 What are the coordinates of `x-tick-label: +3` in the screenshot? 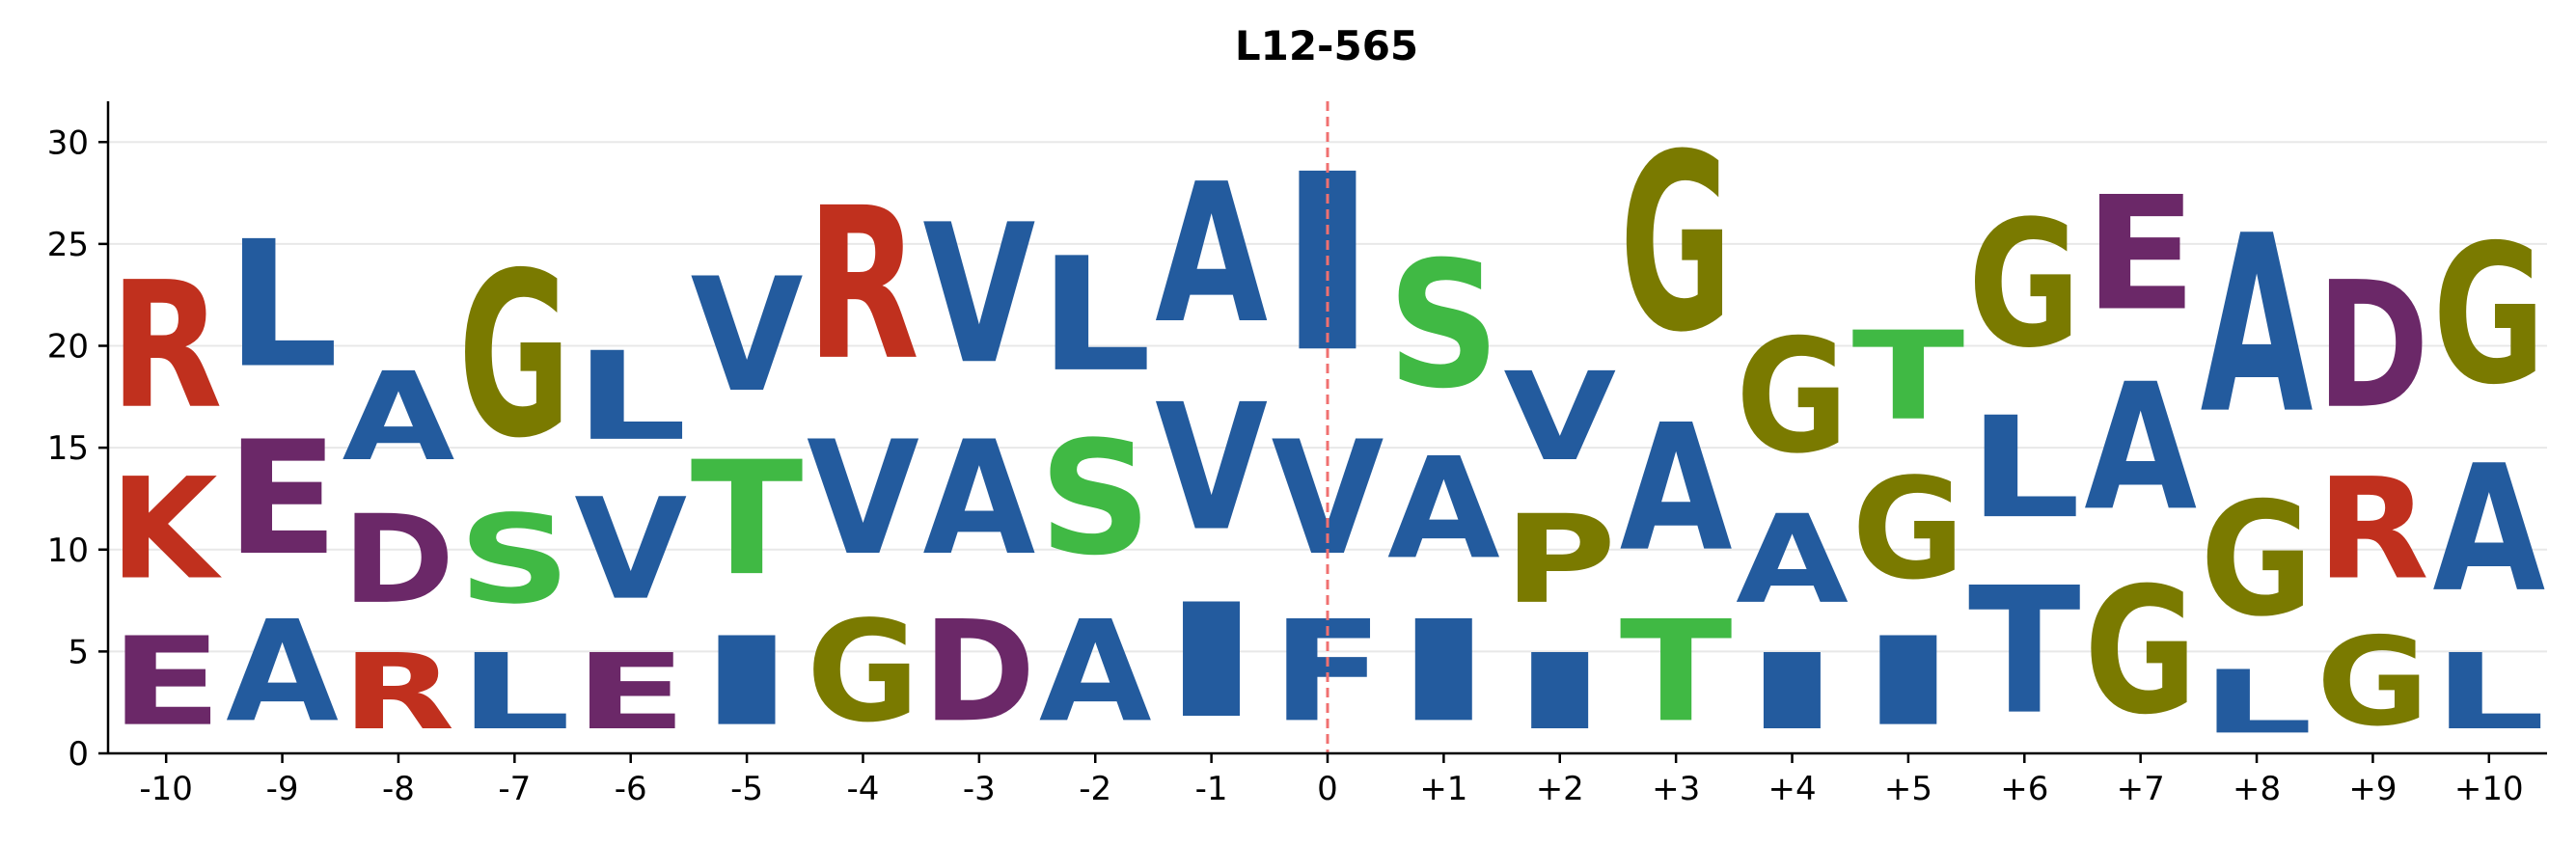 It's located at (1676, 789).